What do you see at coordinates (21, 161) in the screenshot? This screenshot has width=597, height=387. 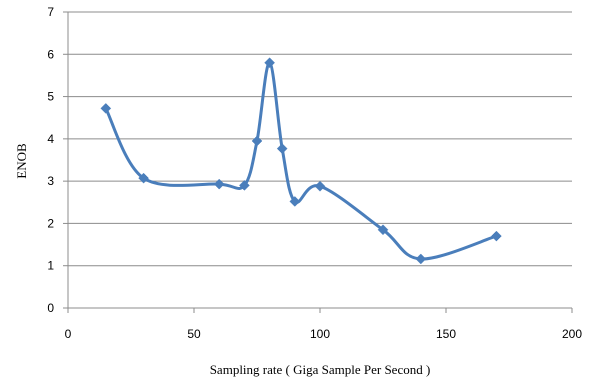 I see `y-axis-title: ENOB` at bounding box center [21, 161].